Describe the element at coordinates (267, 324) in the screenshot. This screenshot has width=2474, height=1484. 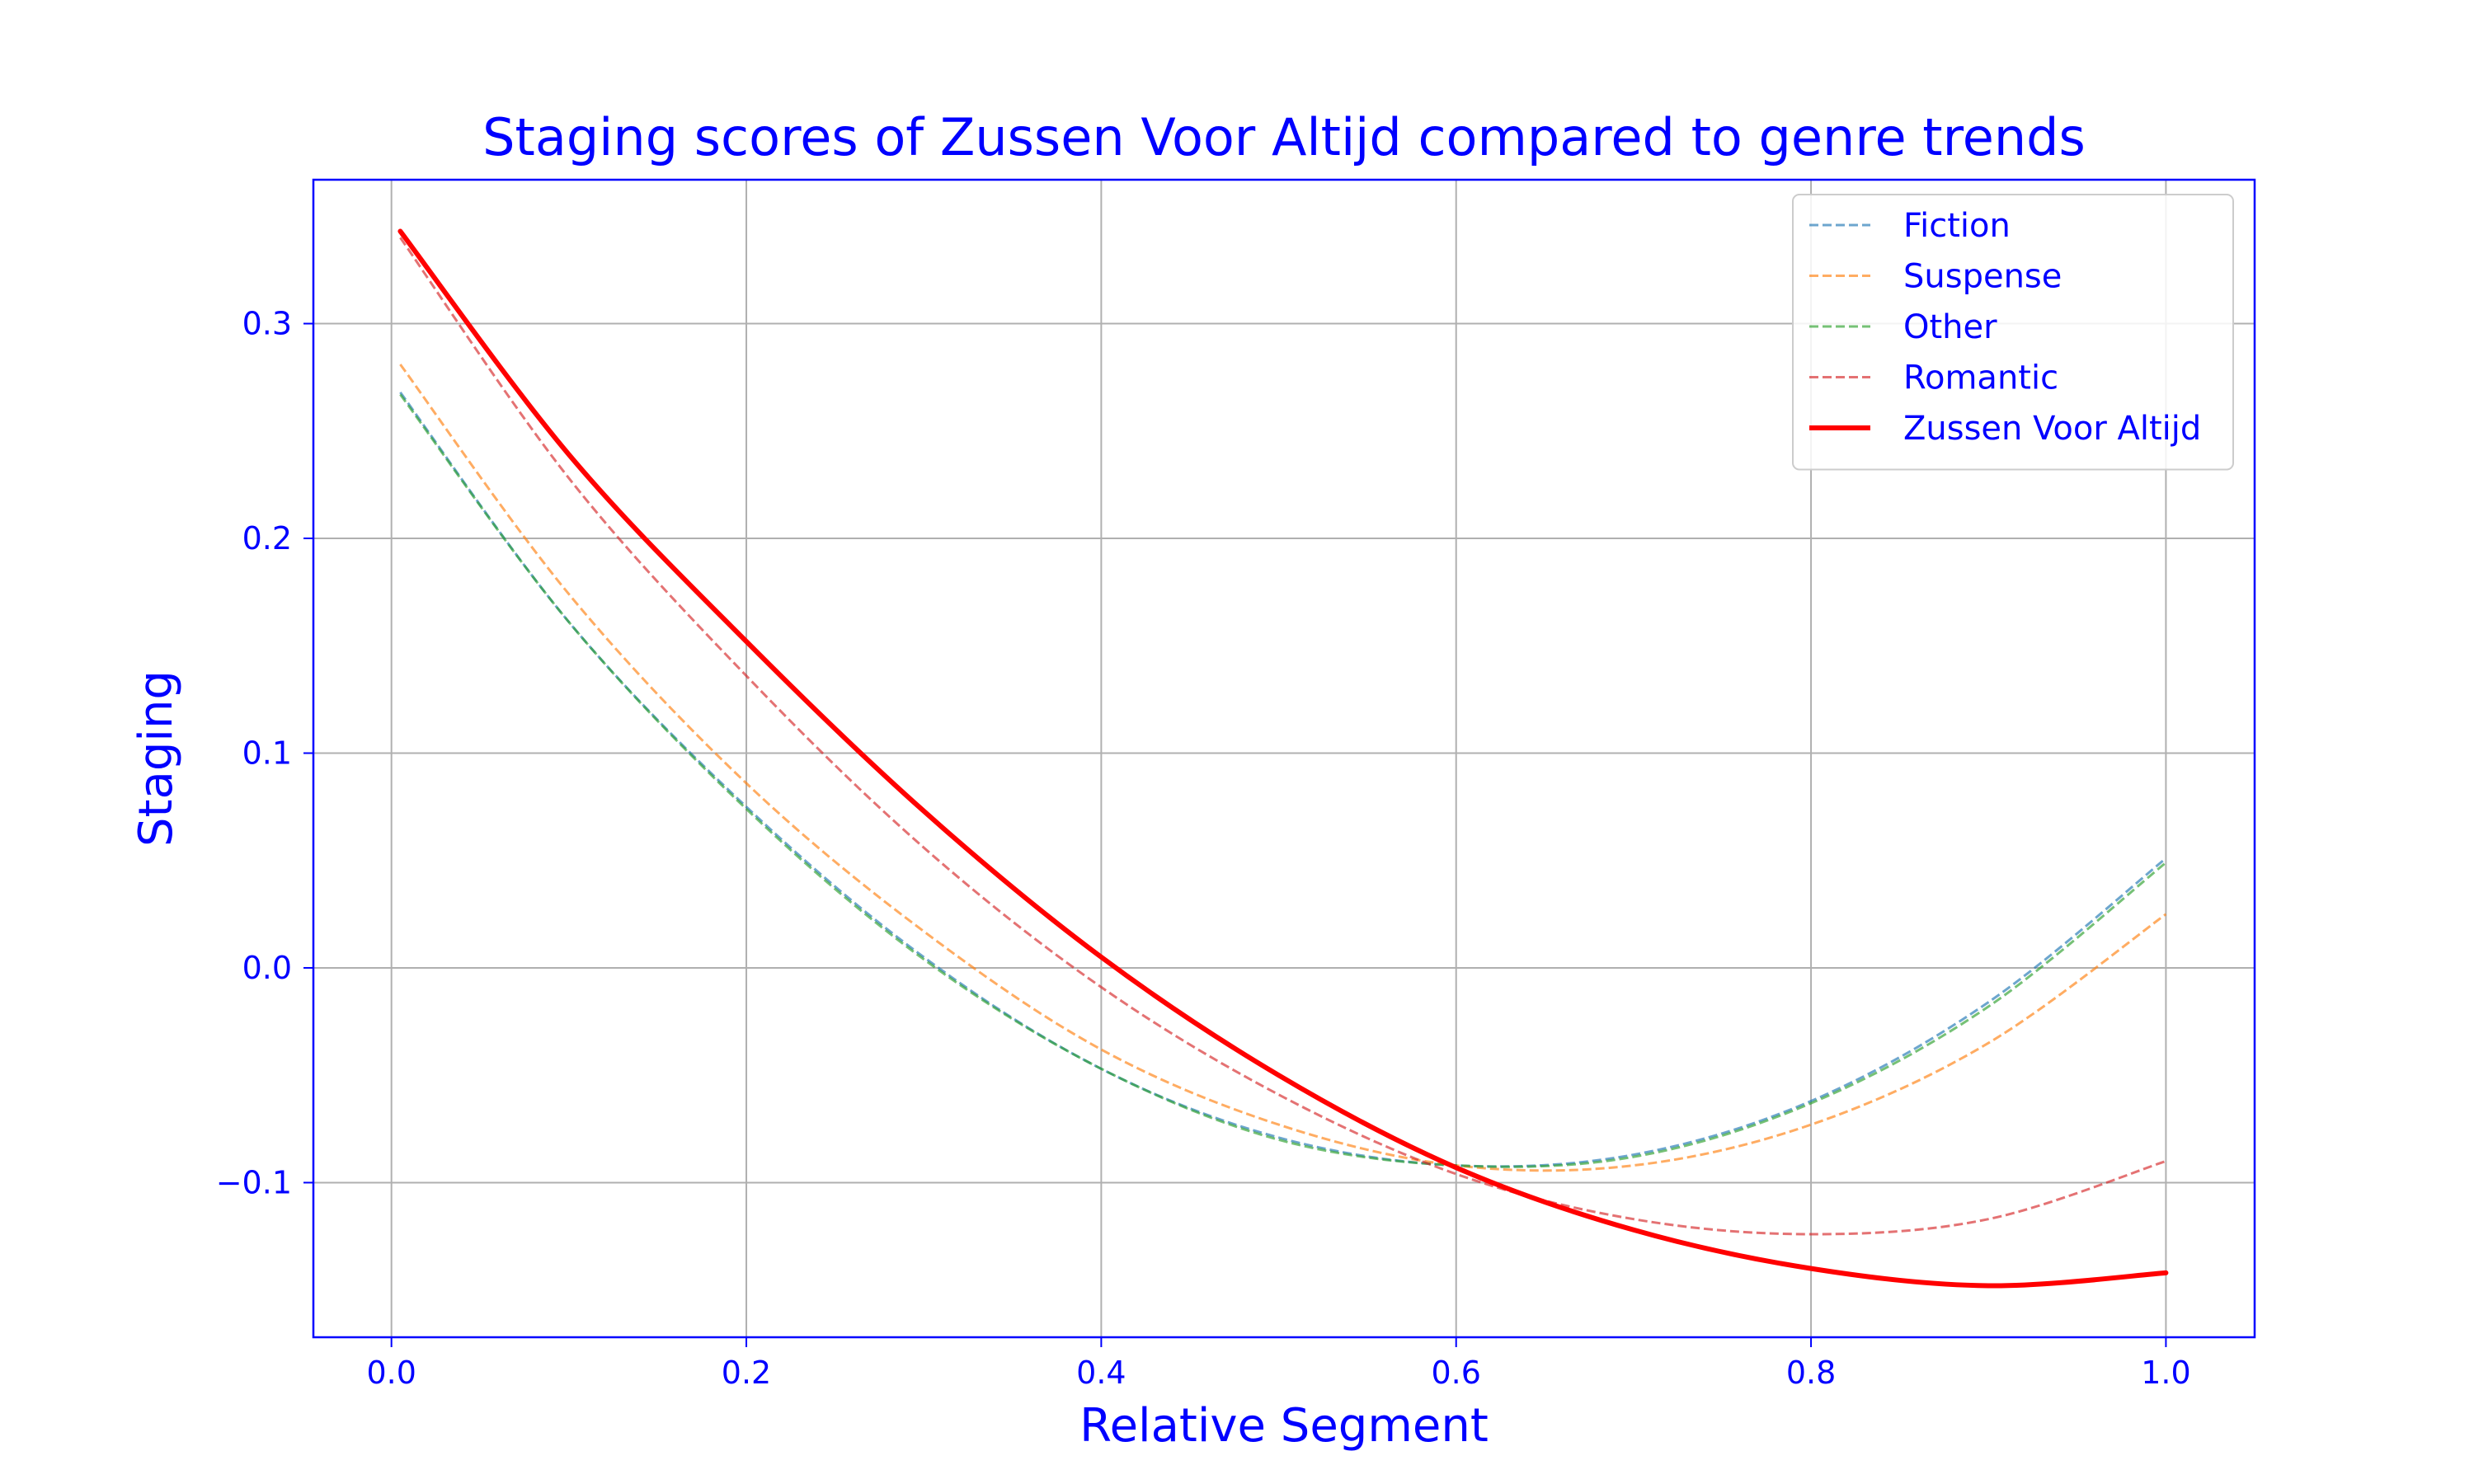
I see `y-tick-label: 0.3` at that location.